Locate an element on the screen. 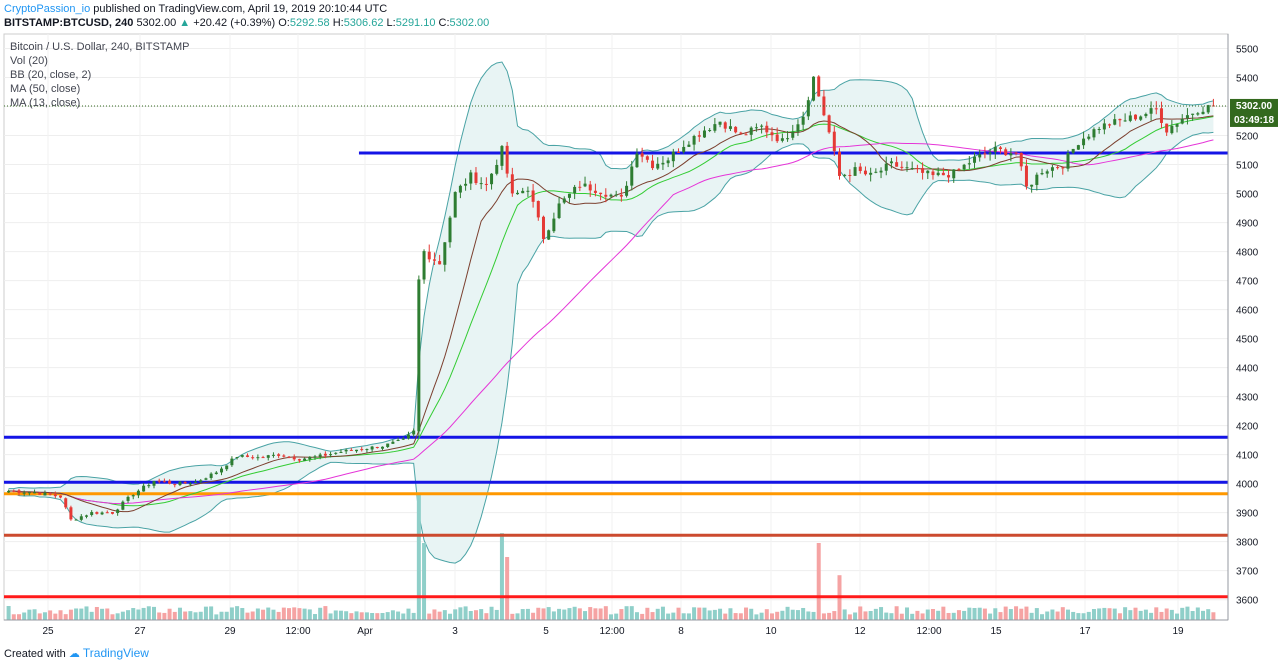  price-tick-label: 5400 is located at coordinates (1247, 79).